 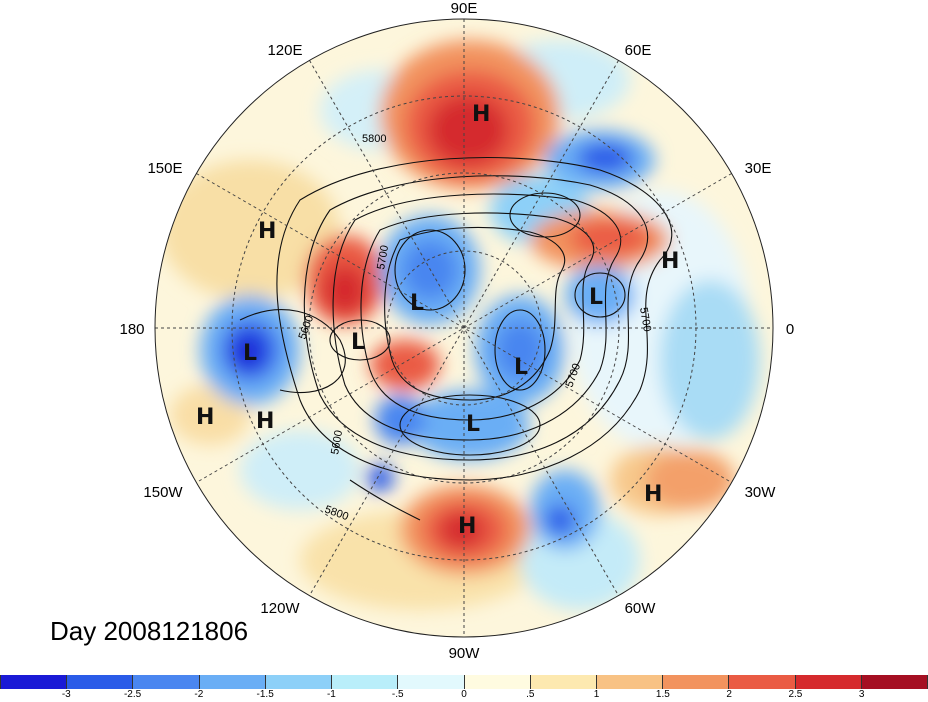 I want to click on colorbar-tick-label: 1, so click(x=596, y=694).